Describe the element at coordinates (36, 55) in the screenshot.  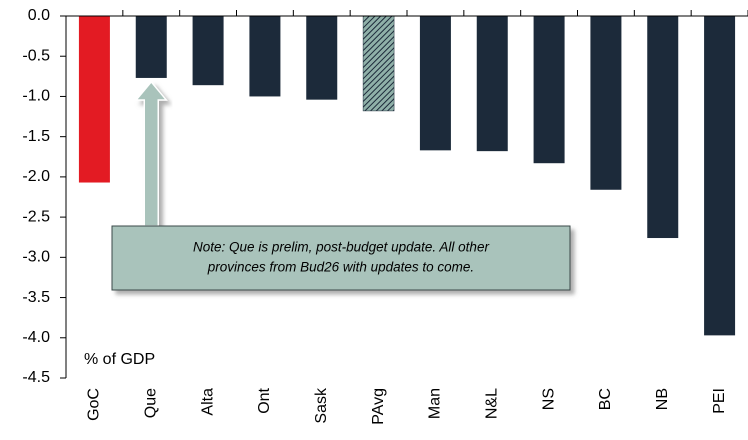
I see `y-tick-label: -0.5` at that location.